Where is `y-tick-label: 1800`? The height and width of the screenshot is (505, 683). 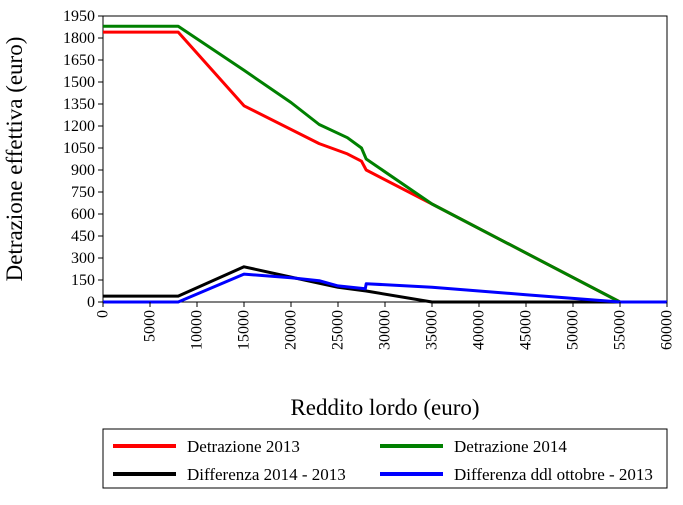 y-tick-label: 1800 is located at coordinates (79, 38).